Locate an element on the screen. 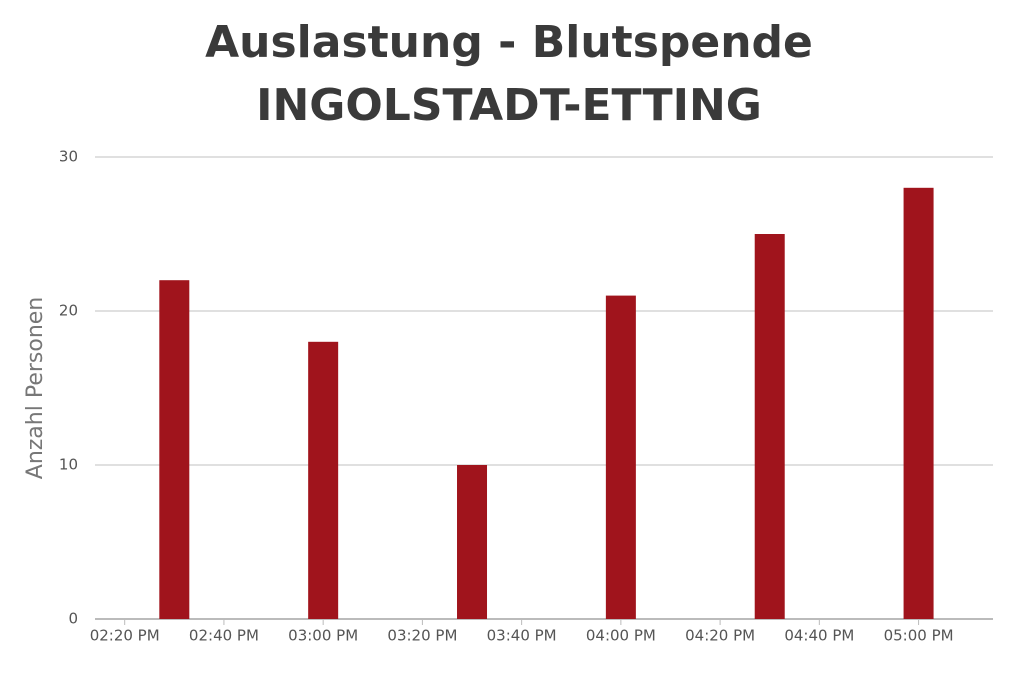 The image size is (1011, 679). x-tick-label: 04:40 PM is located at coordinates (819, 636).